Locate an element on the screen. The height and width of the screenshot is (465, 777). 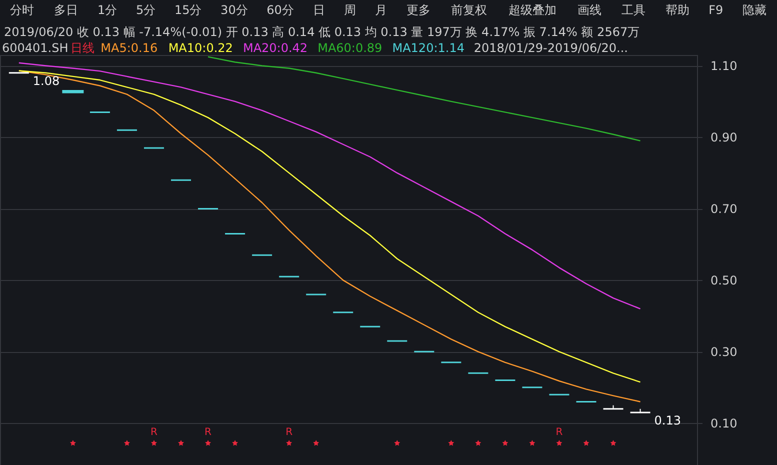
text: 超级叠加 is located at coordinates (532, 10).